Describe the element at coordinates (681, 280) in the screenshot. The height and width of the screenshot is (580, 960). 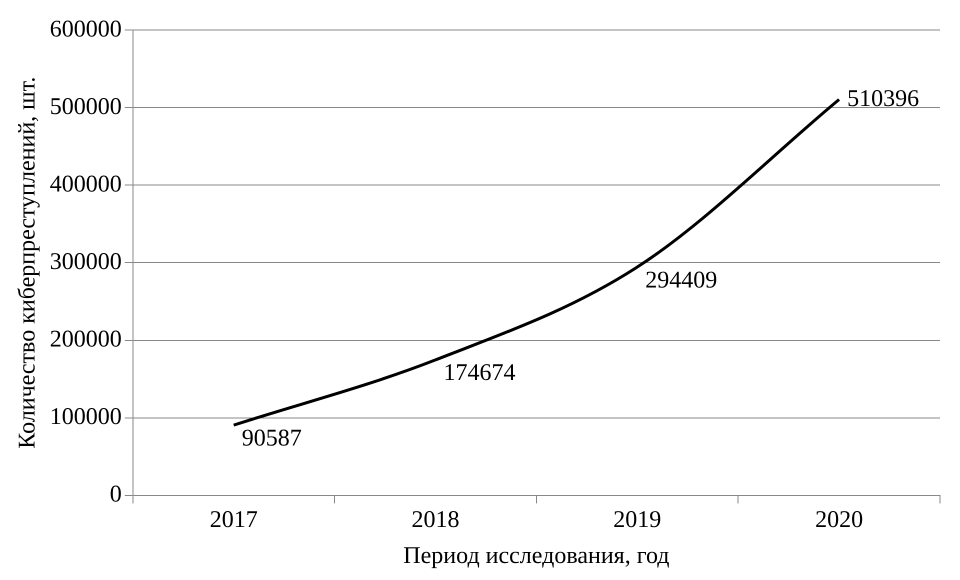
I see `data-label: 294409` at that location.